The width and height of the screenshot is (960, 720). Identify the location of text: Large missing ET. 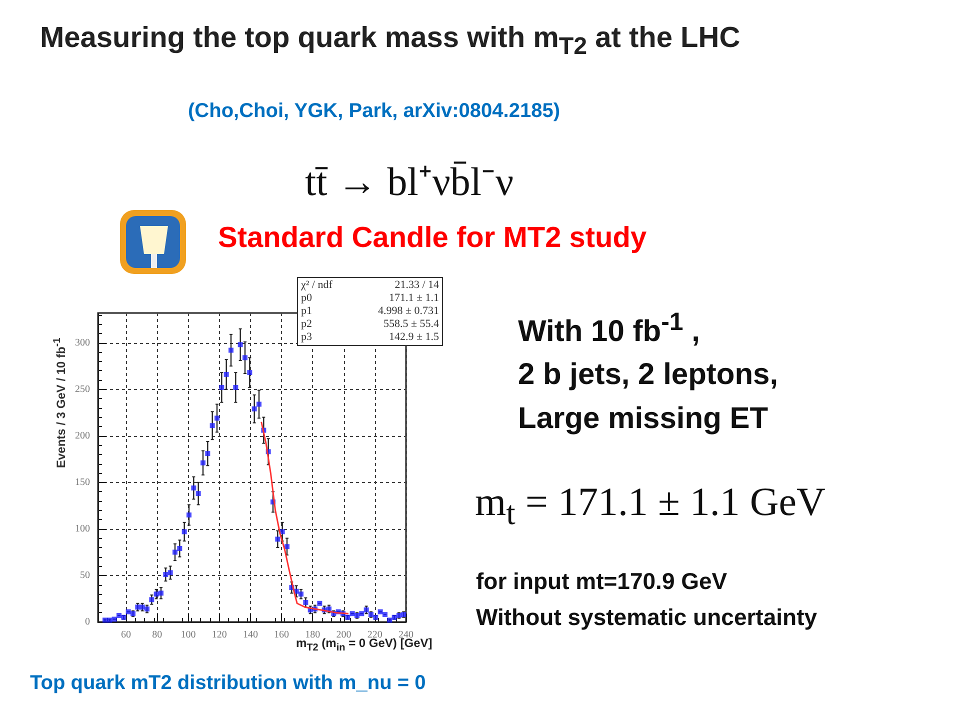
(643, 419).